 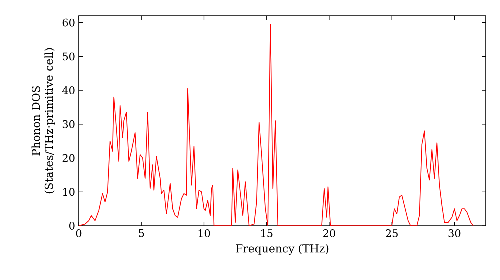 What do you see at coordinates (141, 234) in the screenshot?
I see `x-tick-label: 5` at bounding box center [141, 234].